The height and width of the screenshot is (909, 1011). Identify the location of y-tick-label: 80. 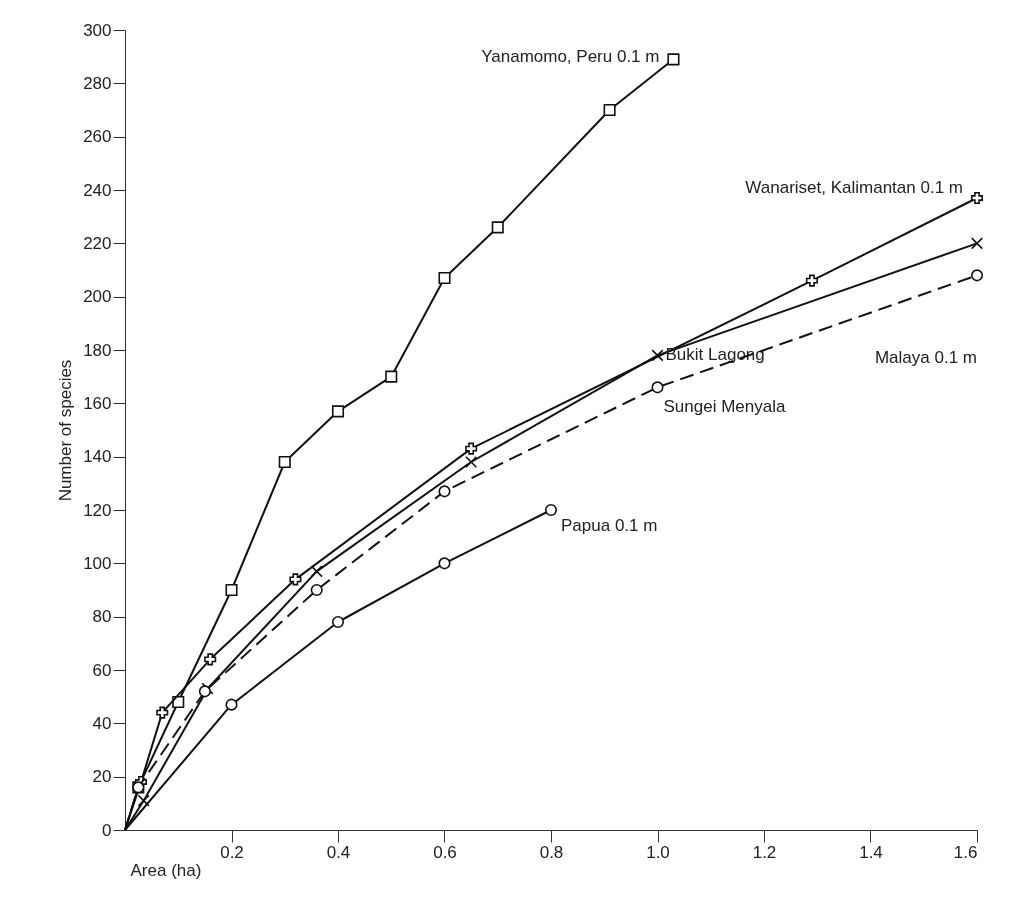
(102, 617).